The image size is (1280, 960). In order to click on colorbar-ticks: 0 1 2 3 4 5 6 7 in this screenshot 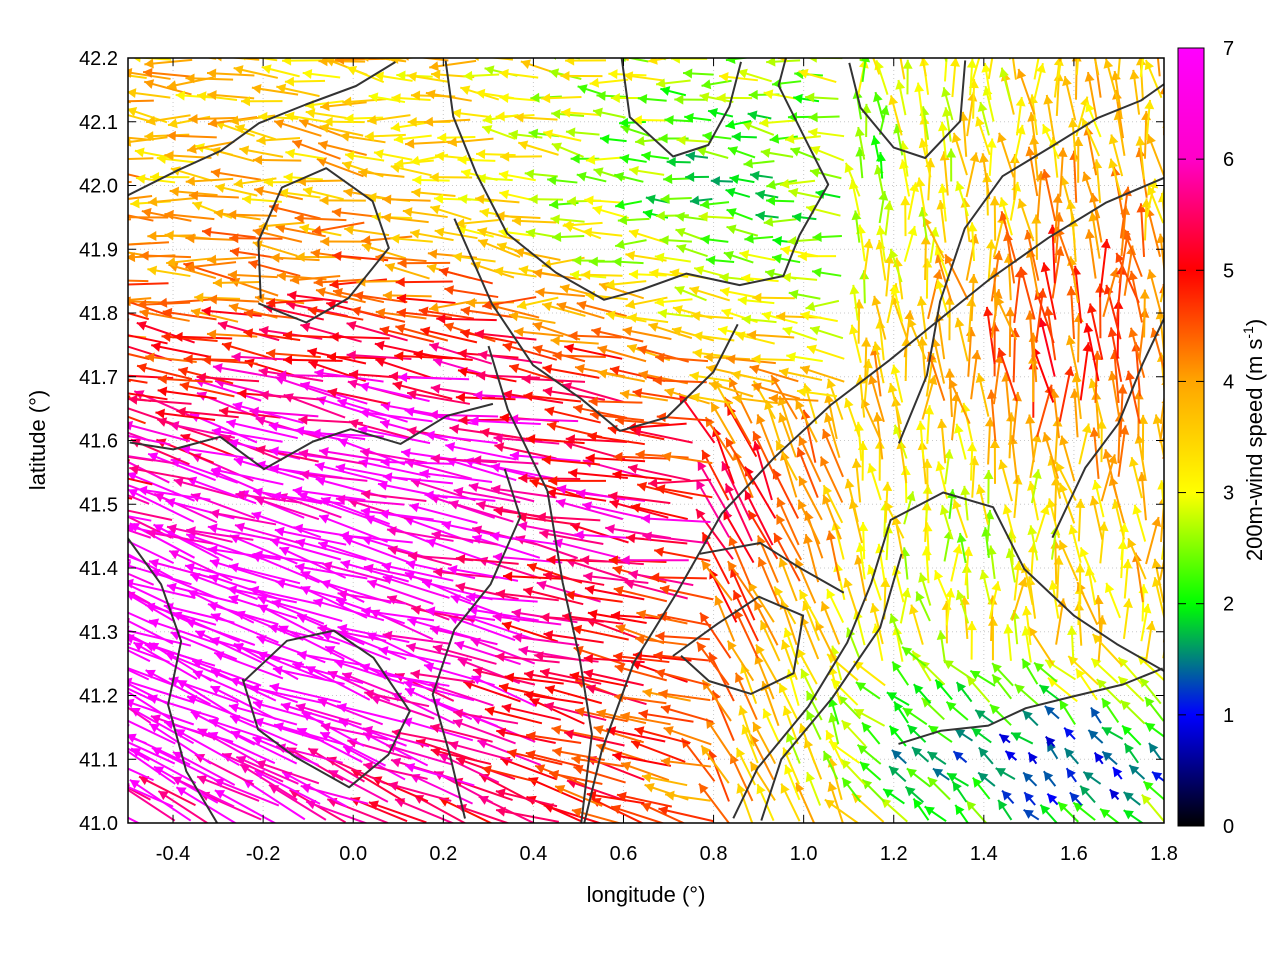, I will do `click(1206, 438)`.